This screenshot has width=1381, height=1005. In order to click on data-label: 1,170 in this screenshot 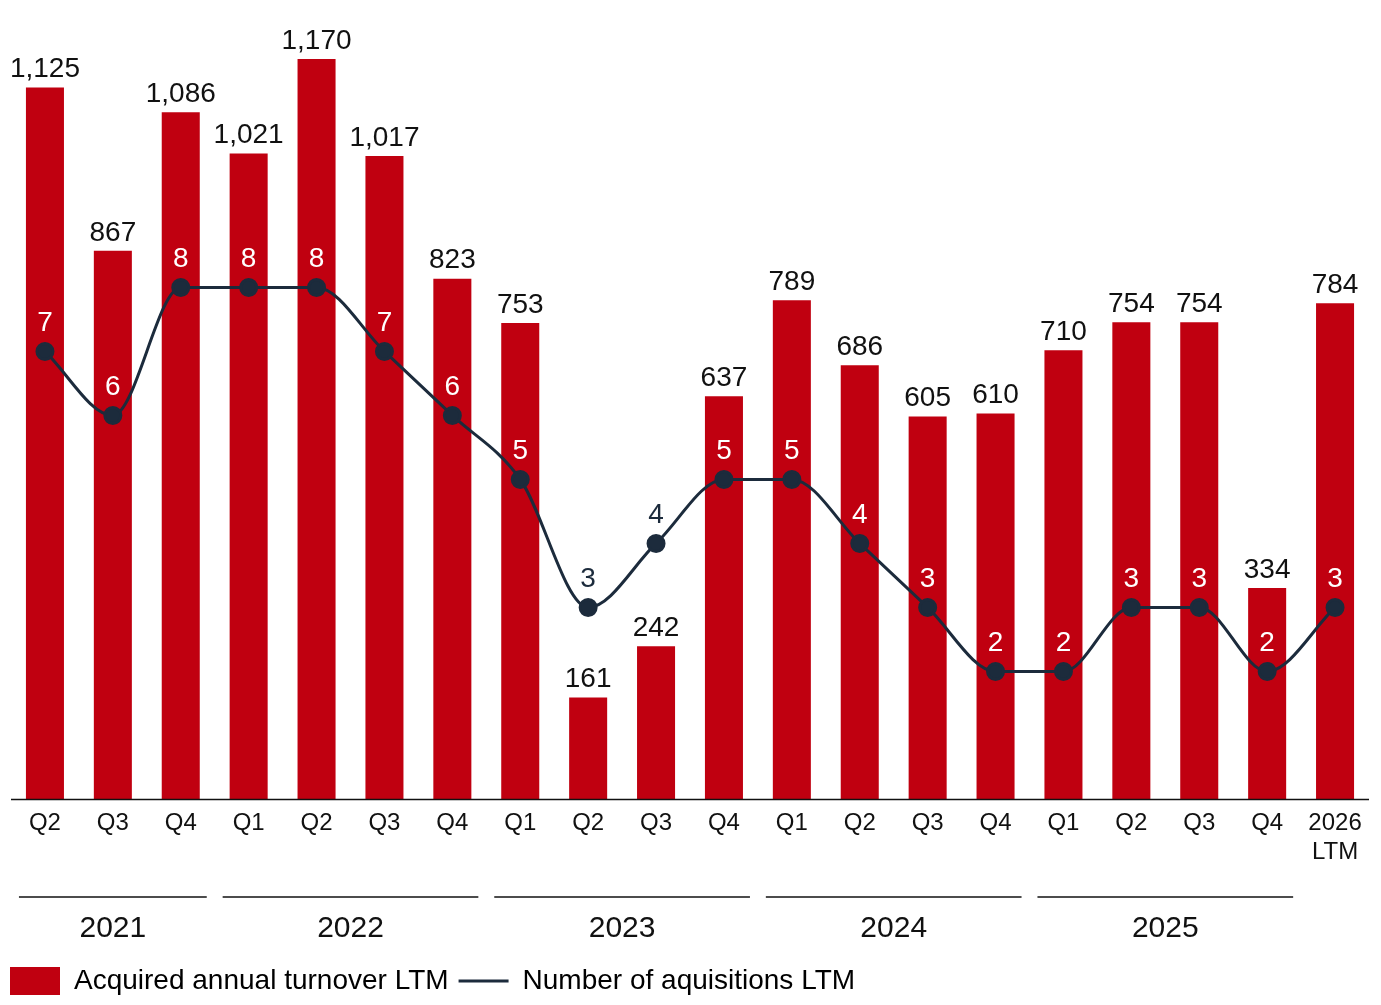, I will do `click(316, 39)`.